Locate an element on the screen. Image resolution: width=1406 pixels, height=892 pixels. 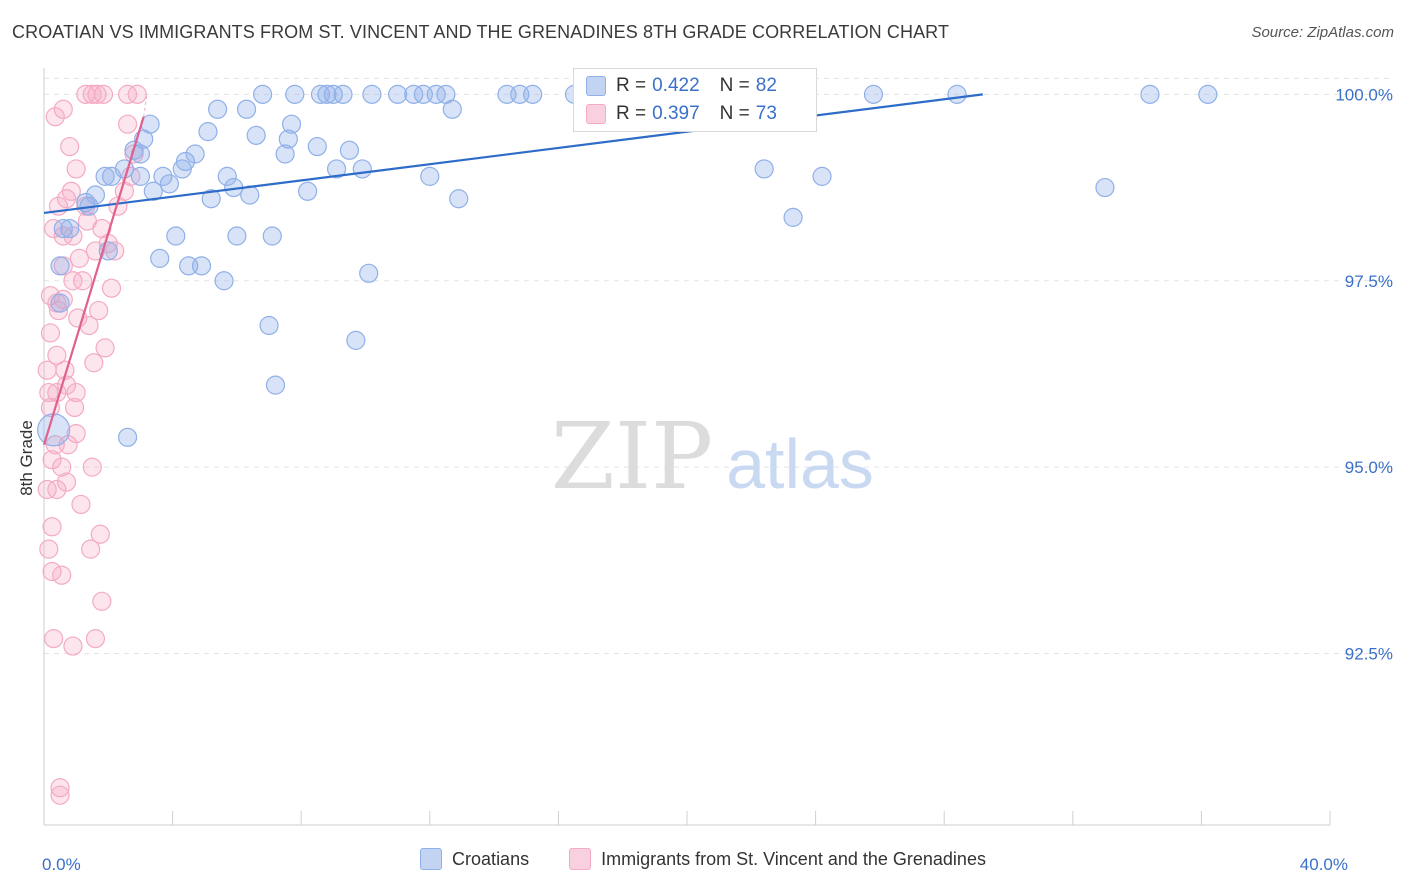
r-value: 0.397 is located at coordinates (676, 113).